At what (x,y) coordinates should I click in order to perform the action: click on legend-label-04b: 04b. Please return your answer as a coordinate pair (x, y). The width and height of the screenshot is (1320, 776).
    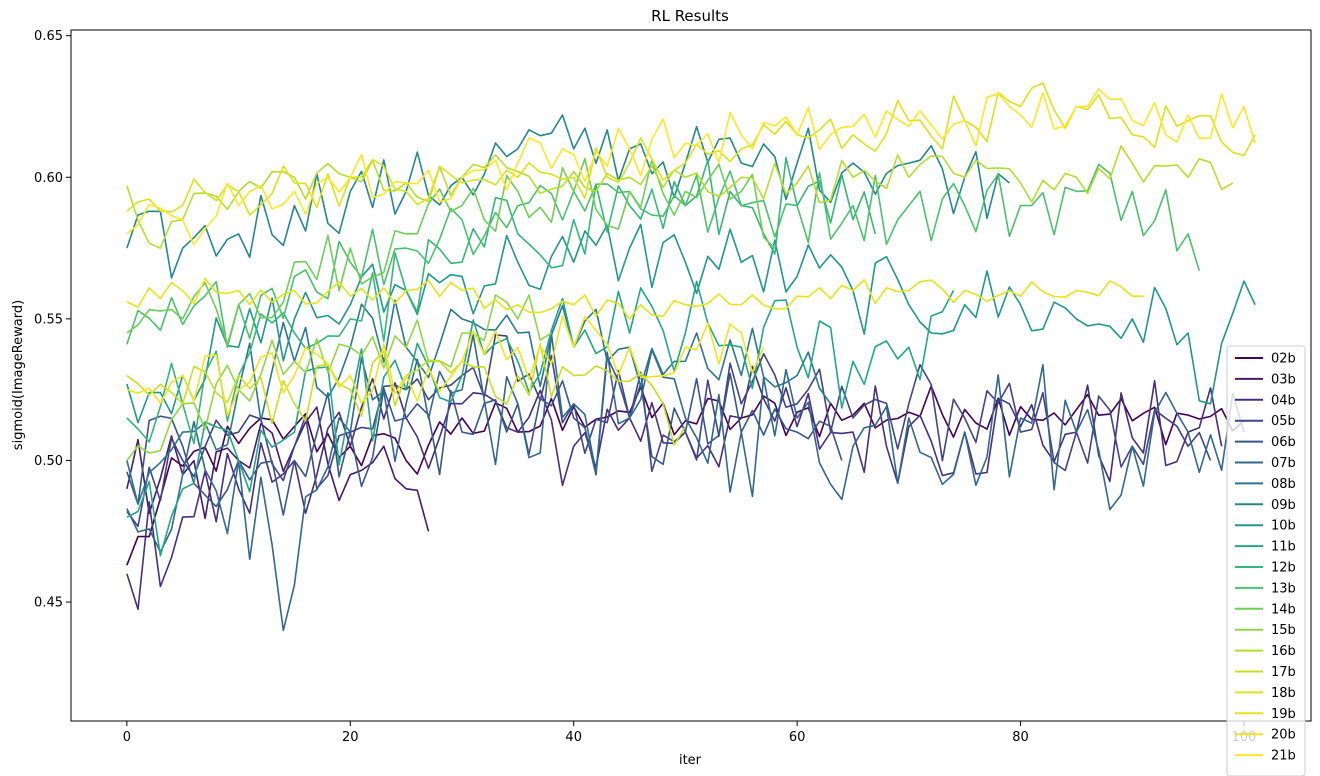
    Looking at the image, I should click on (1283, 400).